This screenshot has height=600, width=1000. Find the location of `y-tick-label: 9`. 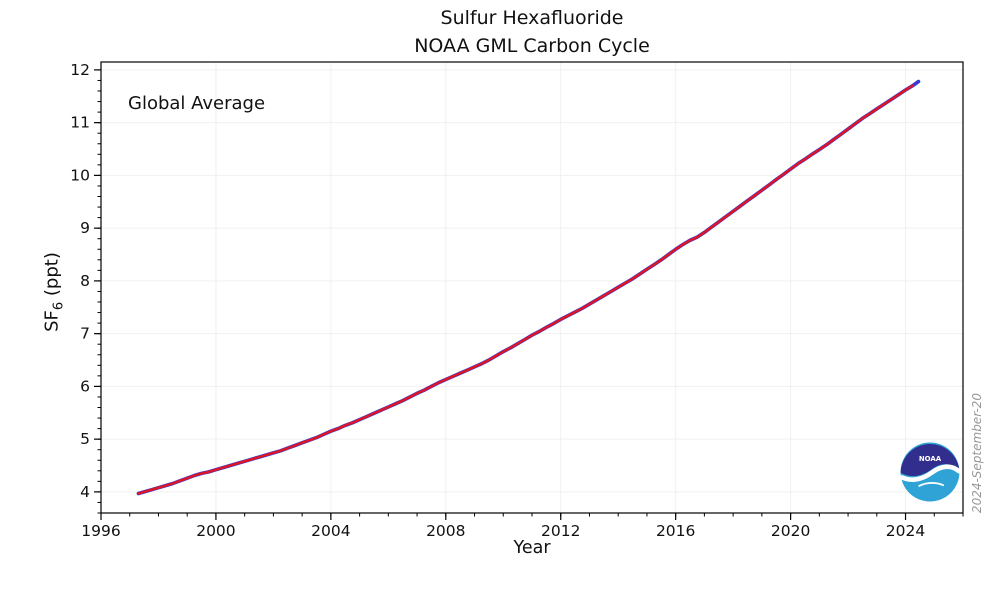

y-tick-label: 9 is located at coordinates (85, 228).